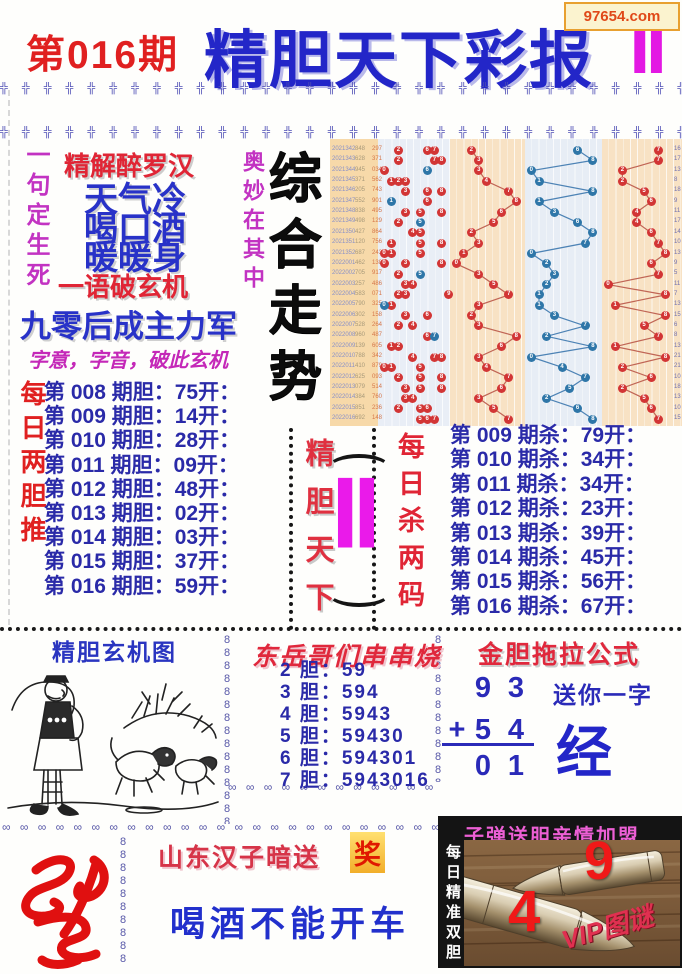 Image resolution: width=682 pixels, height=974 pixels. Describe the element at coordinates (449, 295) in the screenshot. I see `chart-dot-red: 9` at that location.